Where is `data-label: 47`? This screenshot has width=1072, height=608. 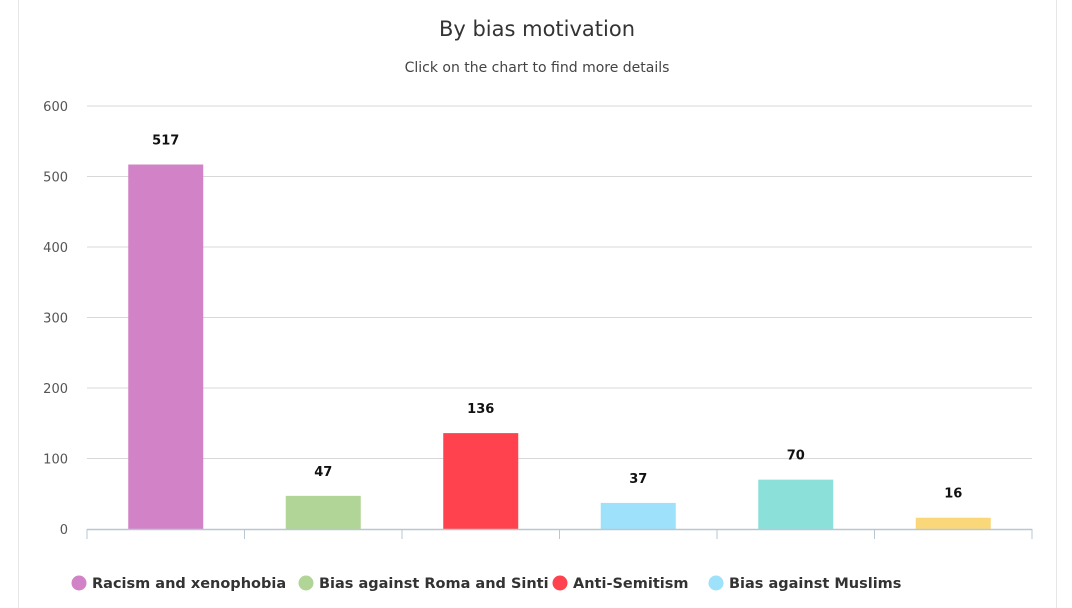 data-label: 47 is located at coordinates (323, 472).